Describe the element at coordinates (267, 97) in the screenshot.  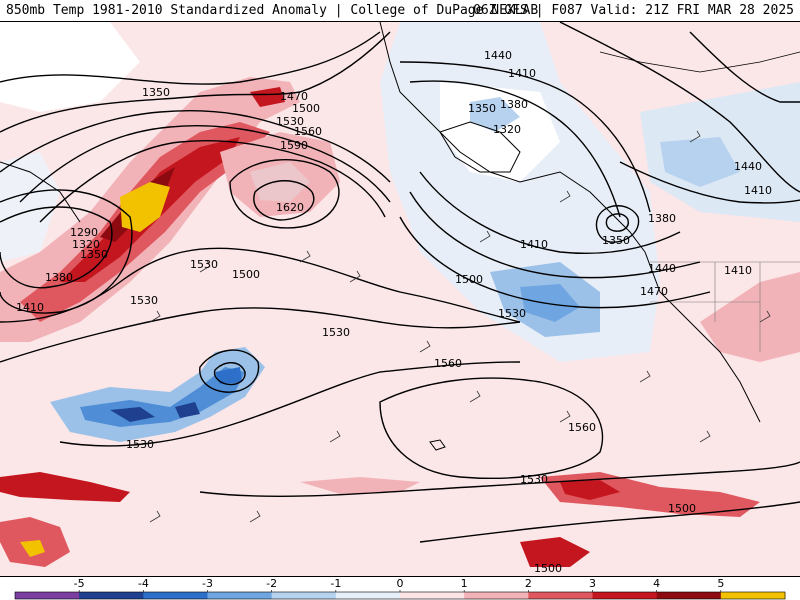
I see `warm-patch-north` at that location.